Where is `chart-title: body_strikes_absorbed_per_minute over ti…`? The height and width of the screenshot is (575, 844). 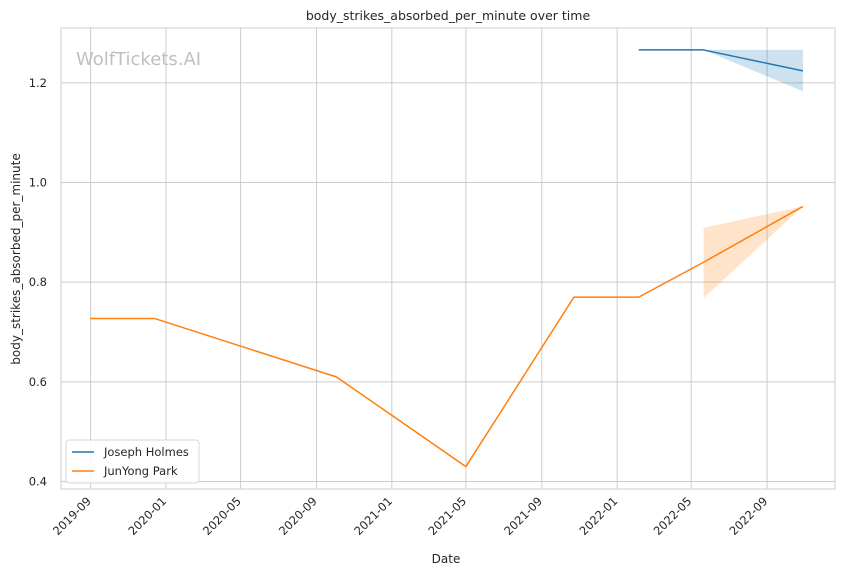 chart-title: body_strikes_absorbed_per_minute over ti… is located at coordinates (448, 15).